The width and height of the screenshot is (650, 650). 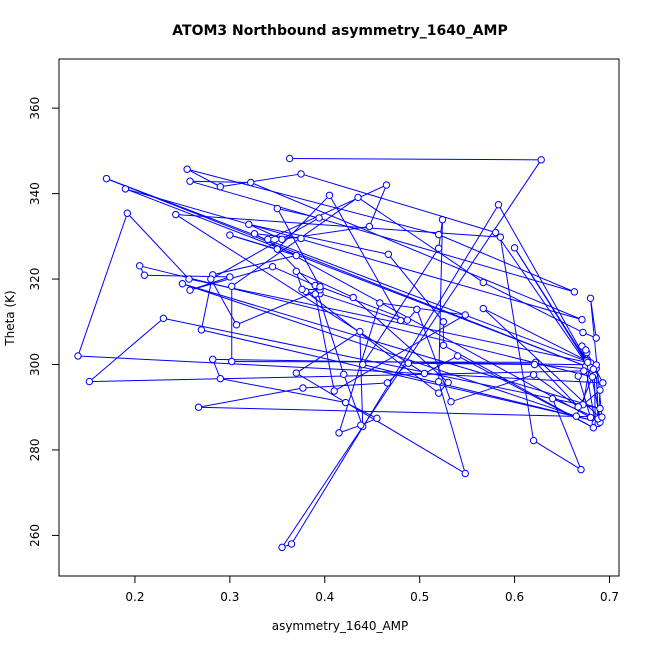 What do you see at coordinates (339, 31) in the screenshot?
I see `chart-title: ATOM3 Northbound asymmetry_1640_AMP` at bounding box center [339, 31].